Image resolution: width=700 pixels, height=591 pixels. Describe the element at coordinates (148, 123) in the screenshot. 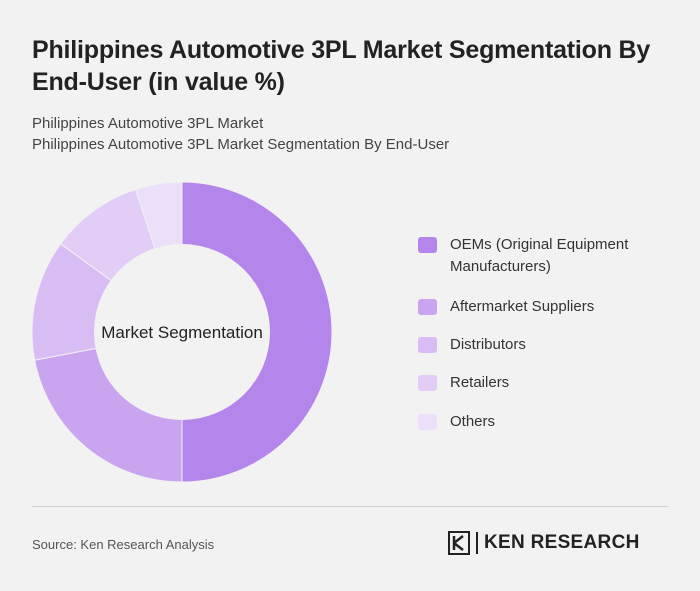

I see `subtitle-line-1: Philippines Automotive 3PL Market` at that location.